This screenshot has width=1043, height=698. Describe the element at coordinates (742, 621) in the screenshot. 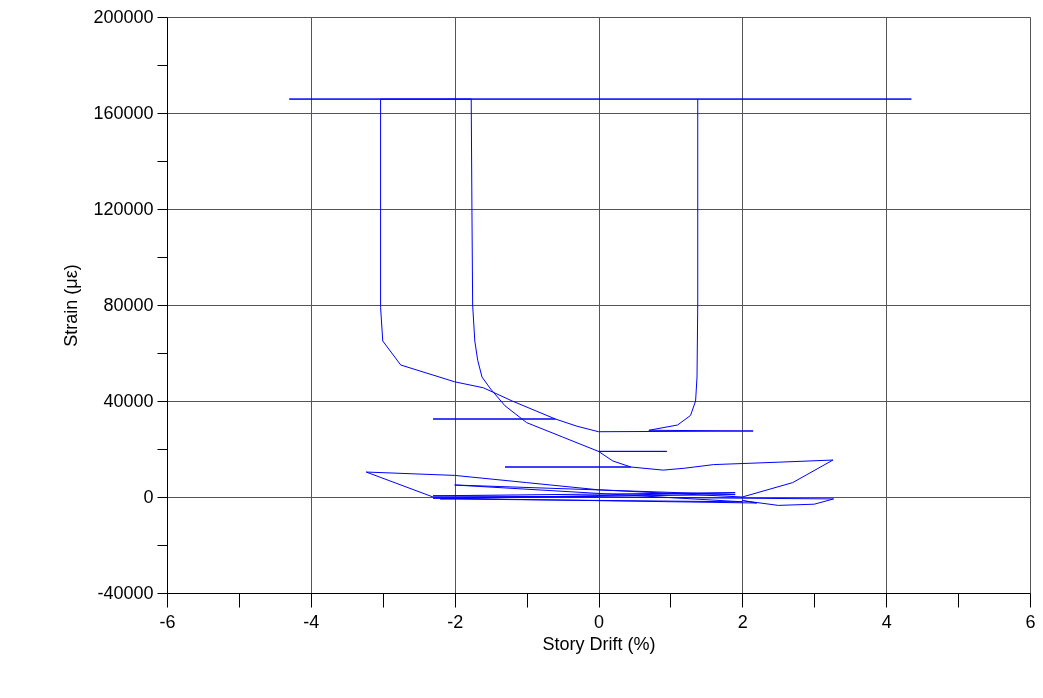

I see `x-tick-label: 2` at that location.